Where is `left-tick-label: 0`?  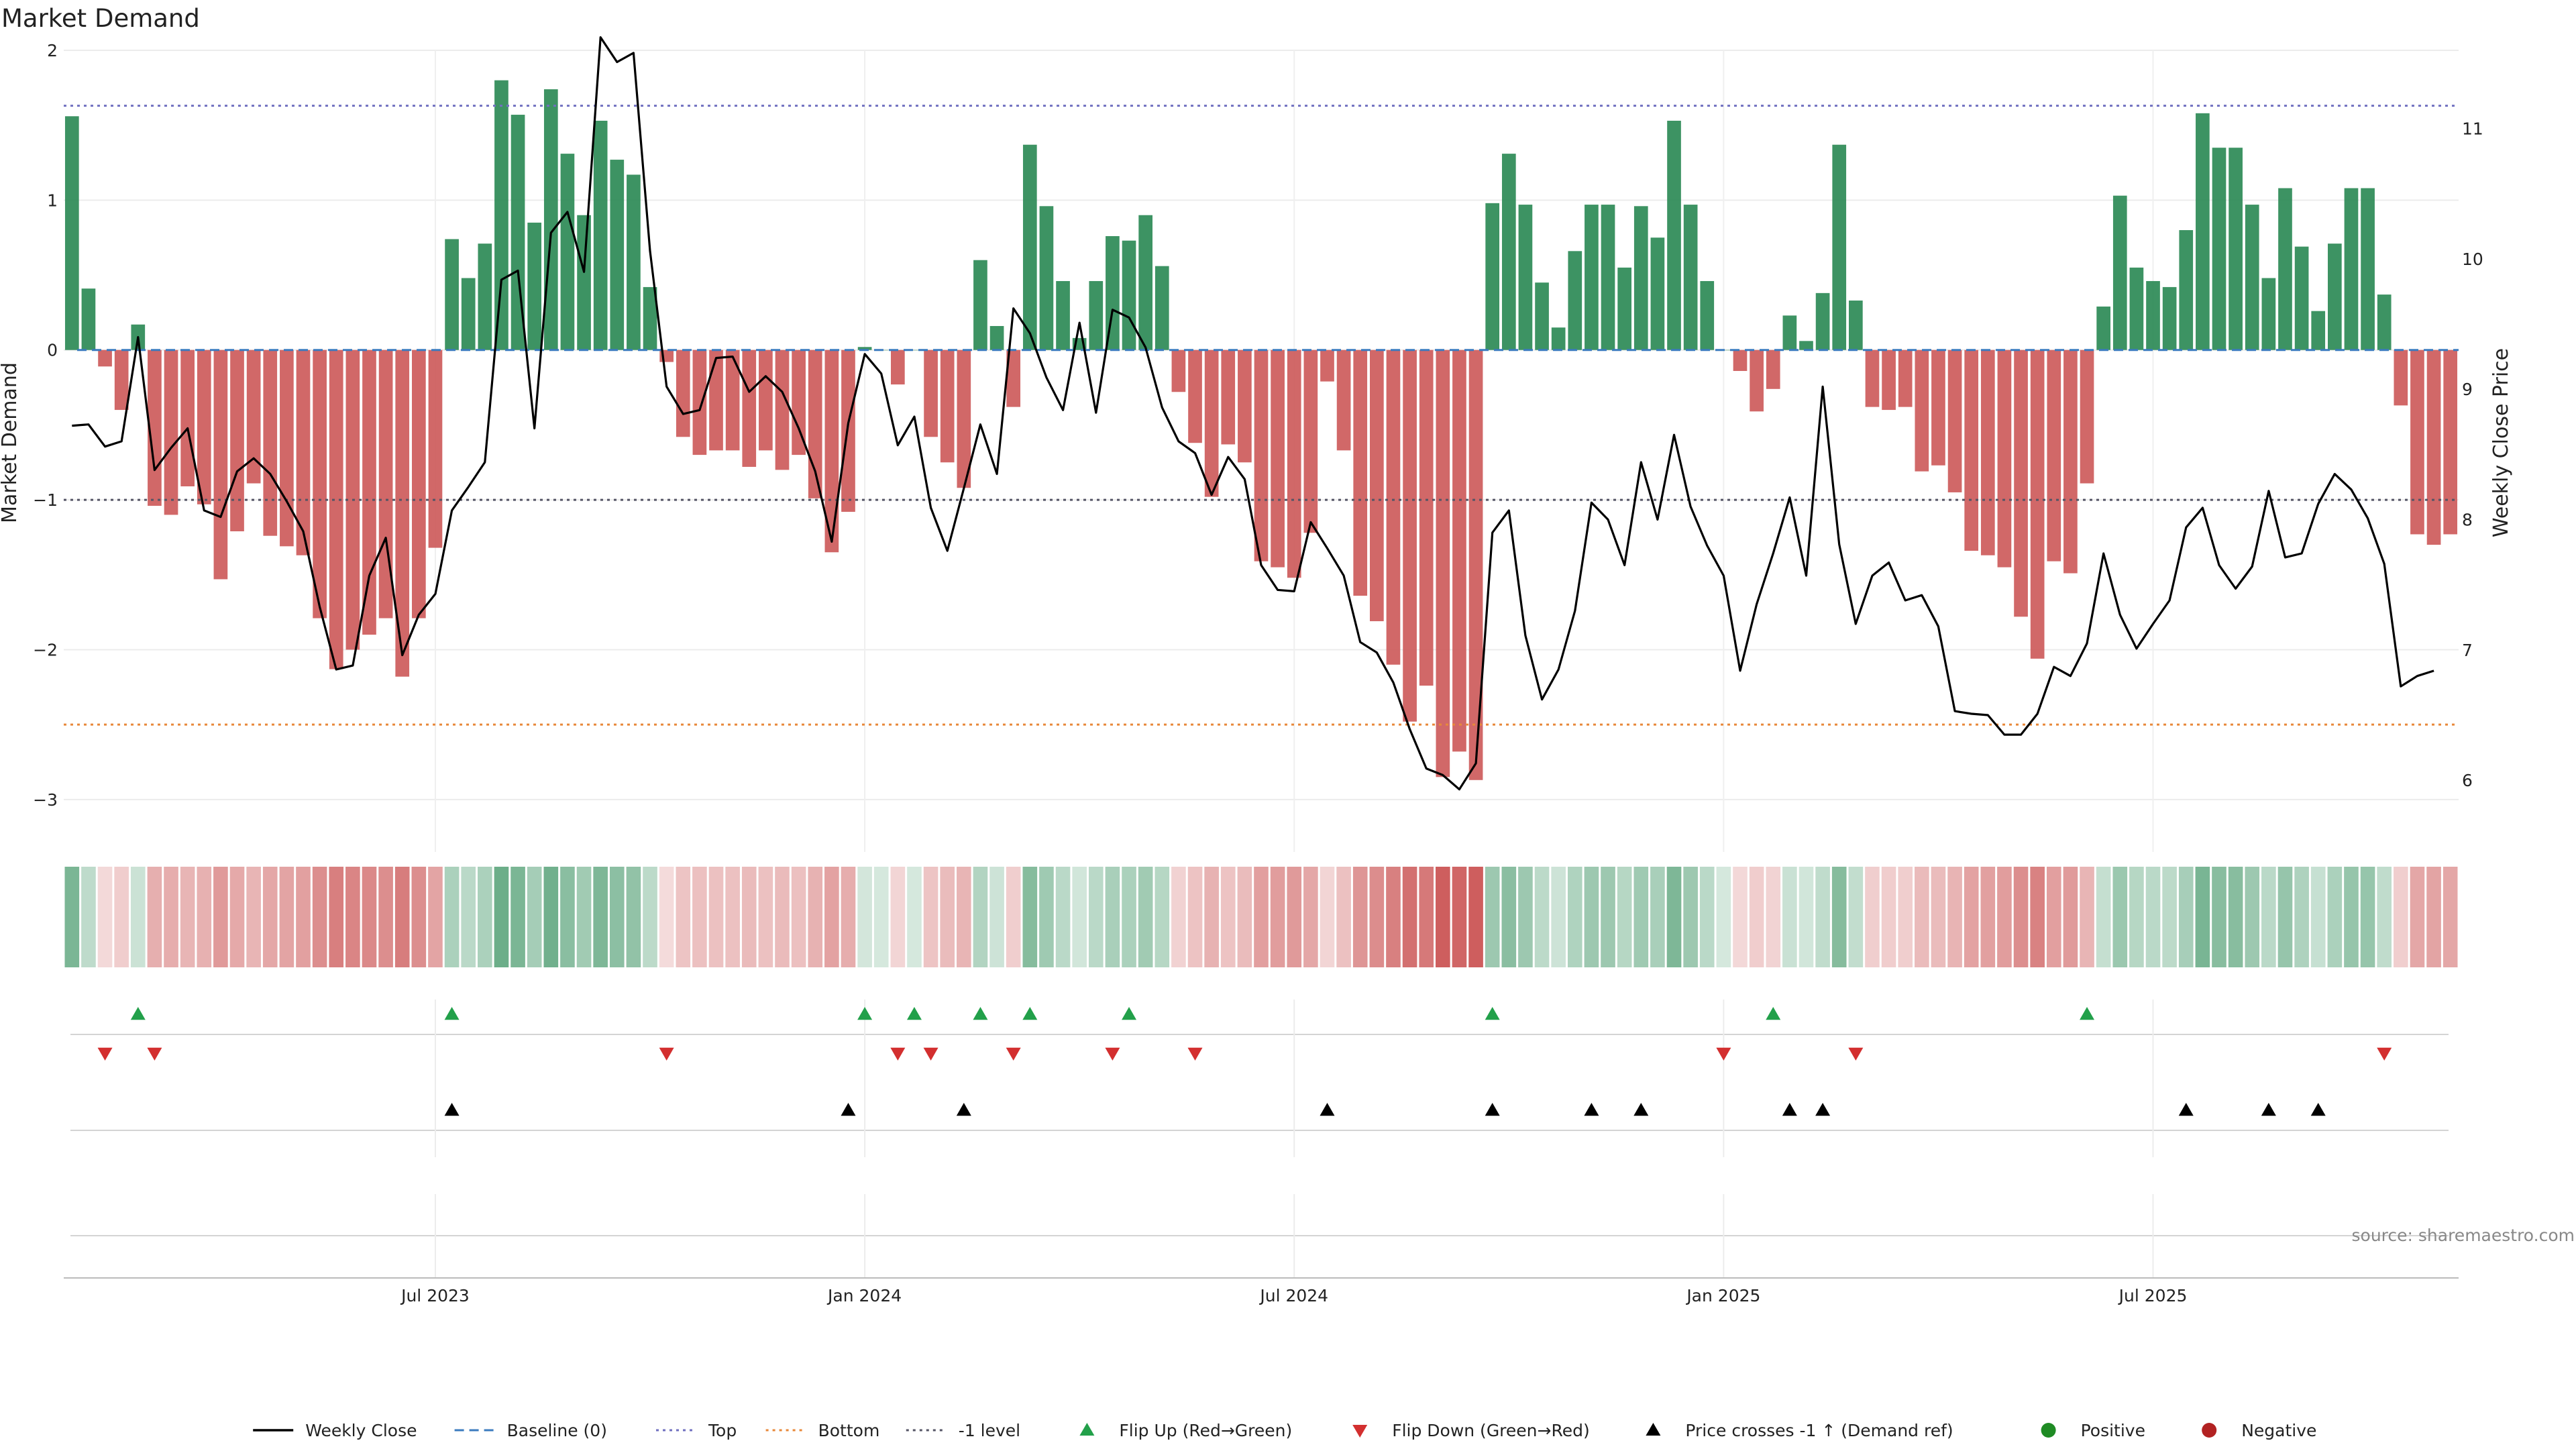
left-tick-label: 0 is located at coordinates (52, 350).